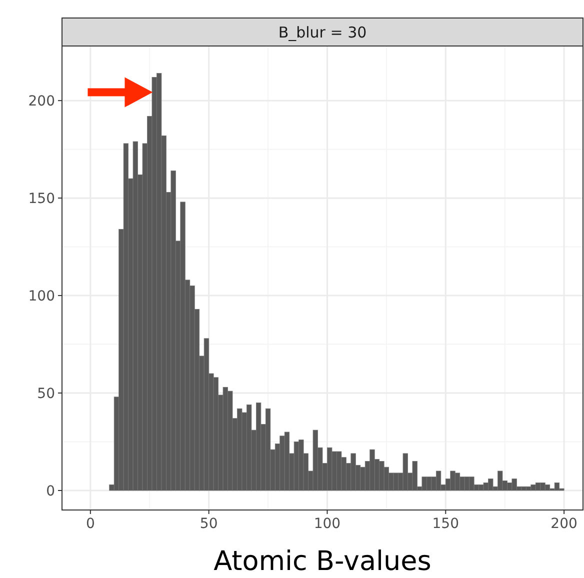 The height and width of the screenshot is (578, 584). What do you see at coordinates (90, 524) in the screenshot?
I see `x-tick-label: 0` at bounding box center [90, 524].